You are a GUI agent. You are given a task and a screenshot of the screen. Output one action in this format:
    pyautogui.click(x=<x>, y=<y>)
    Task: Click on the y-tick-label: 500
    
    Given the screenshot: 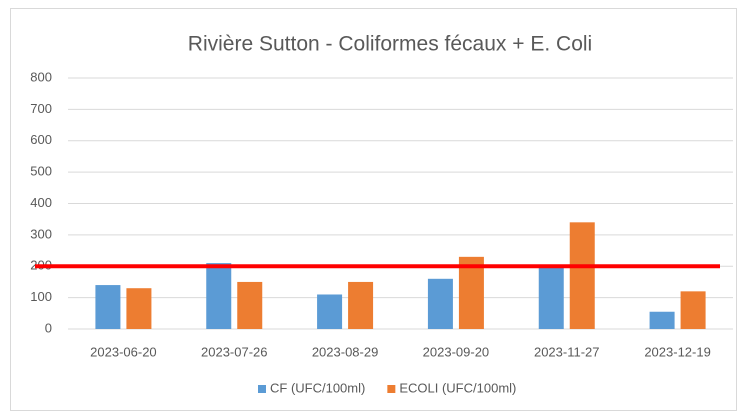 What is the action you would take?
    pyautogui.click(x=41, y=171)
    